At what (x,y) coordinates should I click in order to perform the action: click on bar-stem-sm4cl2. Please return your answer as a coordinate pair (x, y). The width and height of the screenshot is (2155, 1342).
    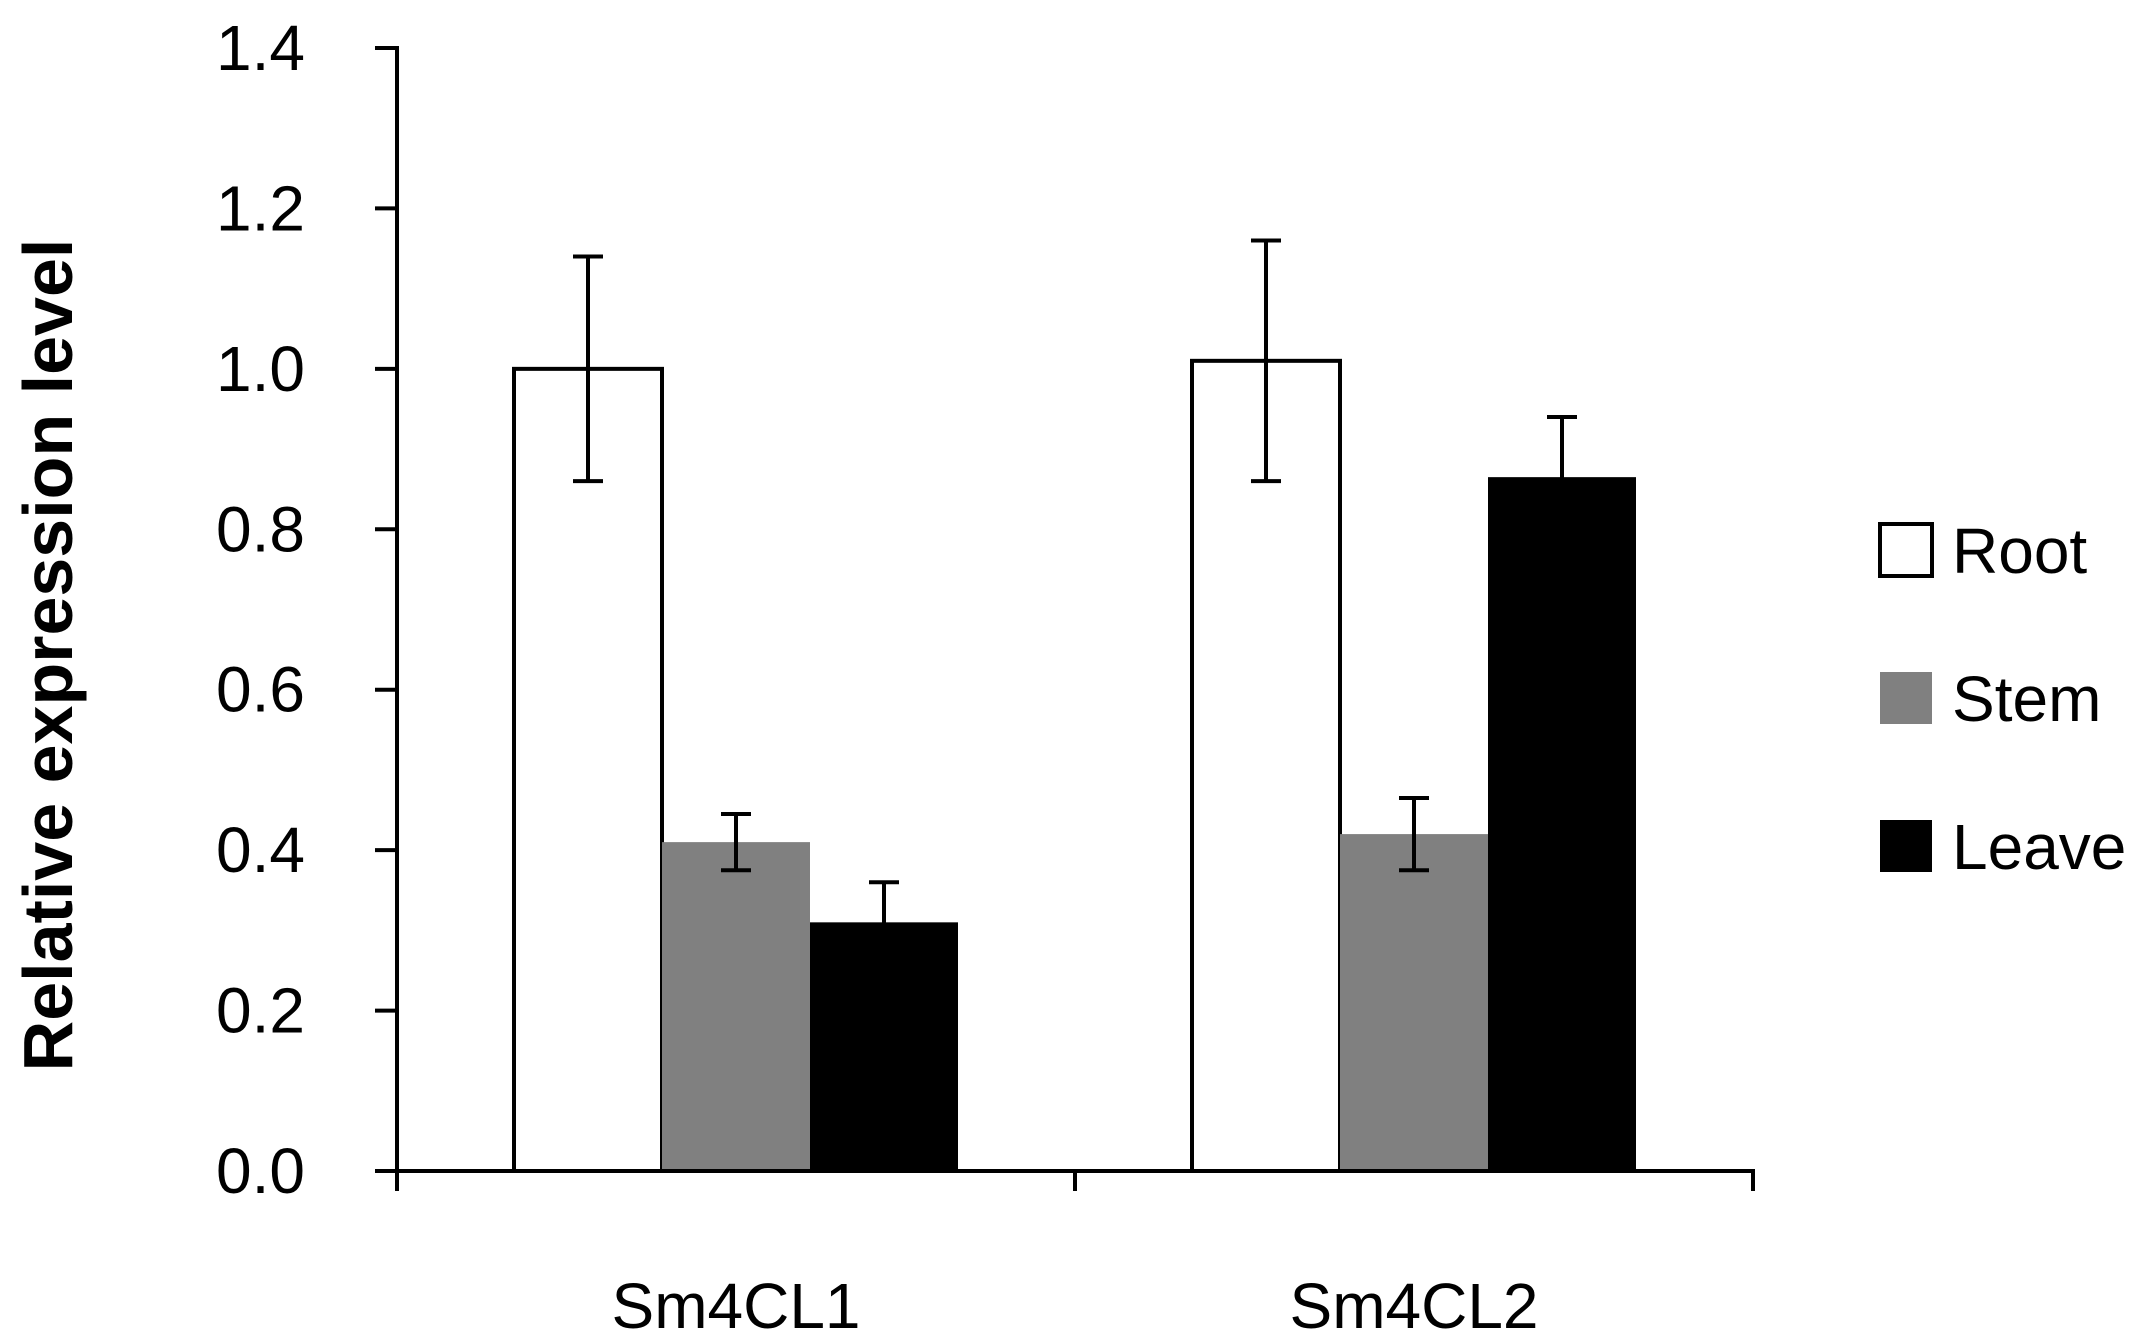
    Looking at the image, I should click on (1414, 1002).